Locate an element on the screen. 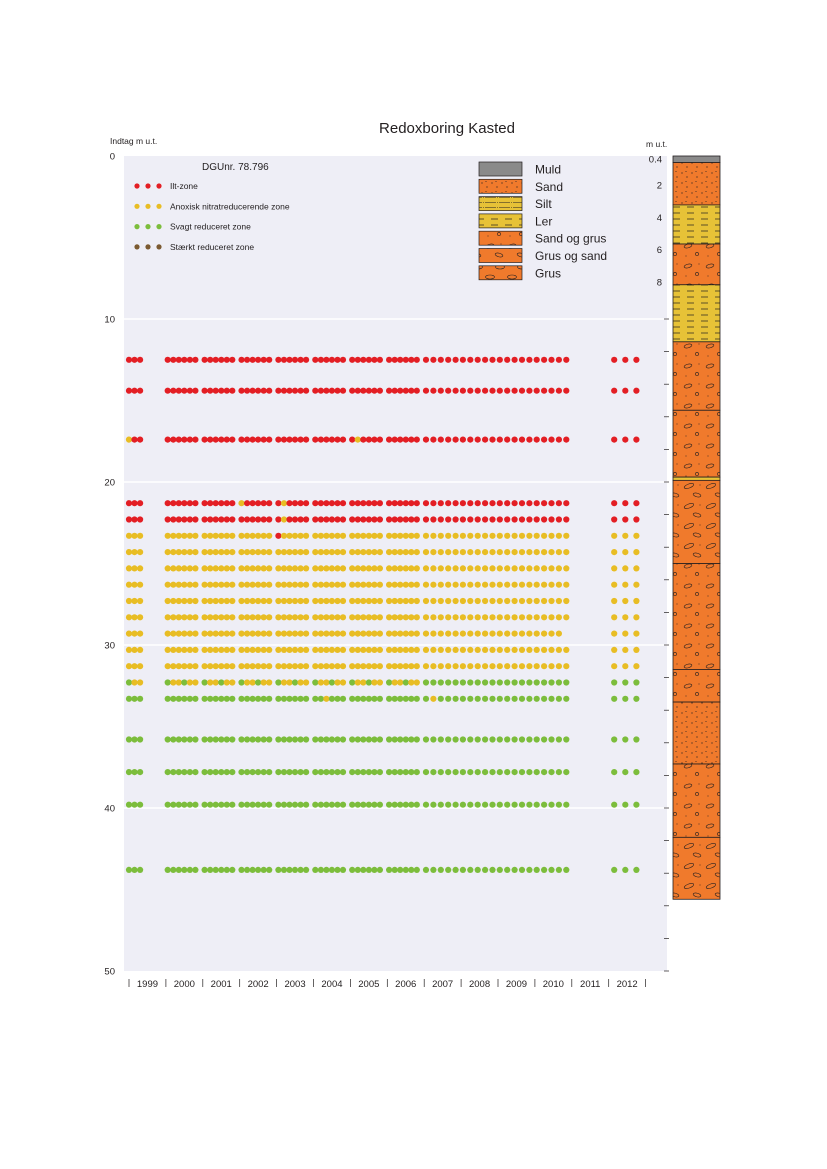 This screenshot has width=827, height=1169. x-tick-label: 2010 is located at coordinates (553, 984).